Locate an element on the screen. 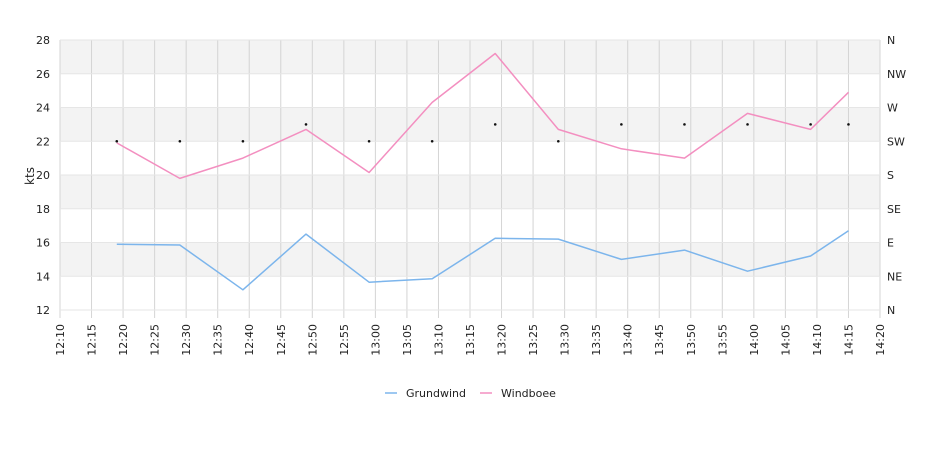 Image resolution: width=940 pixels, height=450 pixels. x-tick-label: 13:30 is located at coordinates (565, 340).